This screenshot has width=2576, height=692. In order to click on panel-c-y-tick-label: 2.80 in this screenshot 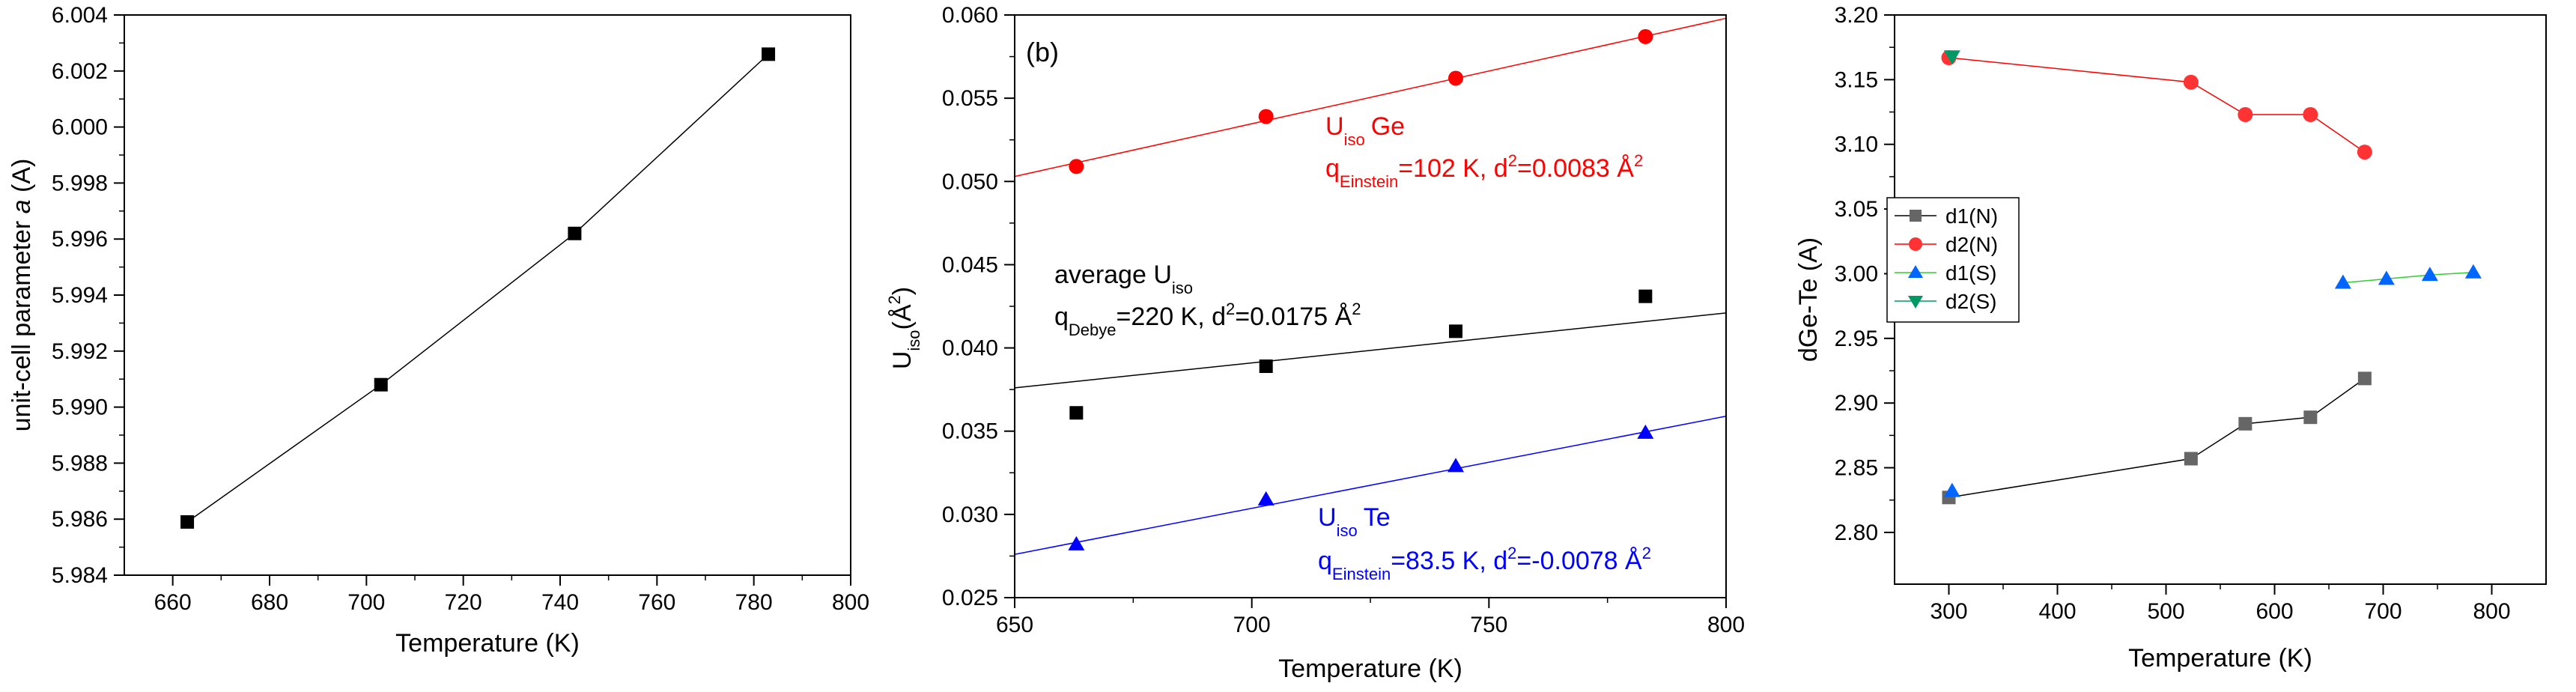, I will do `click(1856, 532)`.